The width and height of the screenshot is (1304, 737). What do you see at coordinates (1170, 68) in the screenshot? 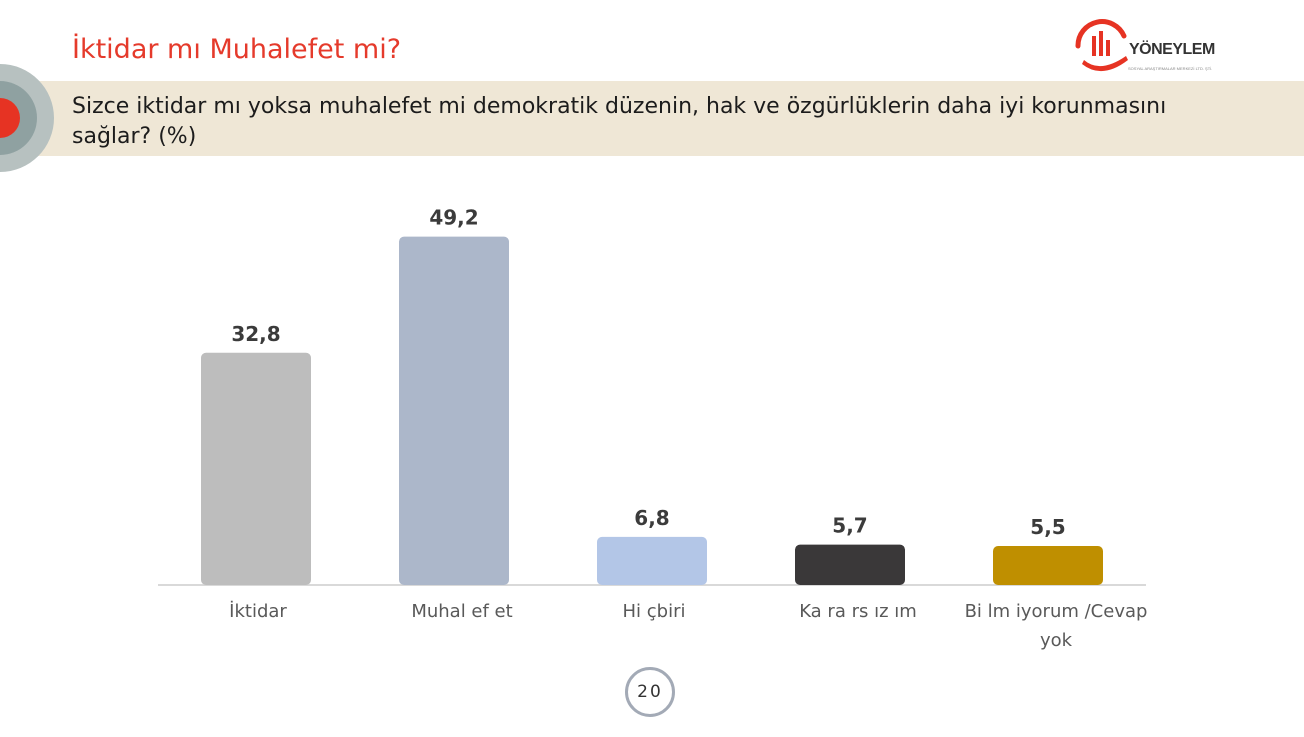
I see `logo-subtitle: SOSYAL ARAŞTIRMALAR MERKEZİ LTD. ŞTİ.` at bounding box center [1170, 68].